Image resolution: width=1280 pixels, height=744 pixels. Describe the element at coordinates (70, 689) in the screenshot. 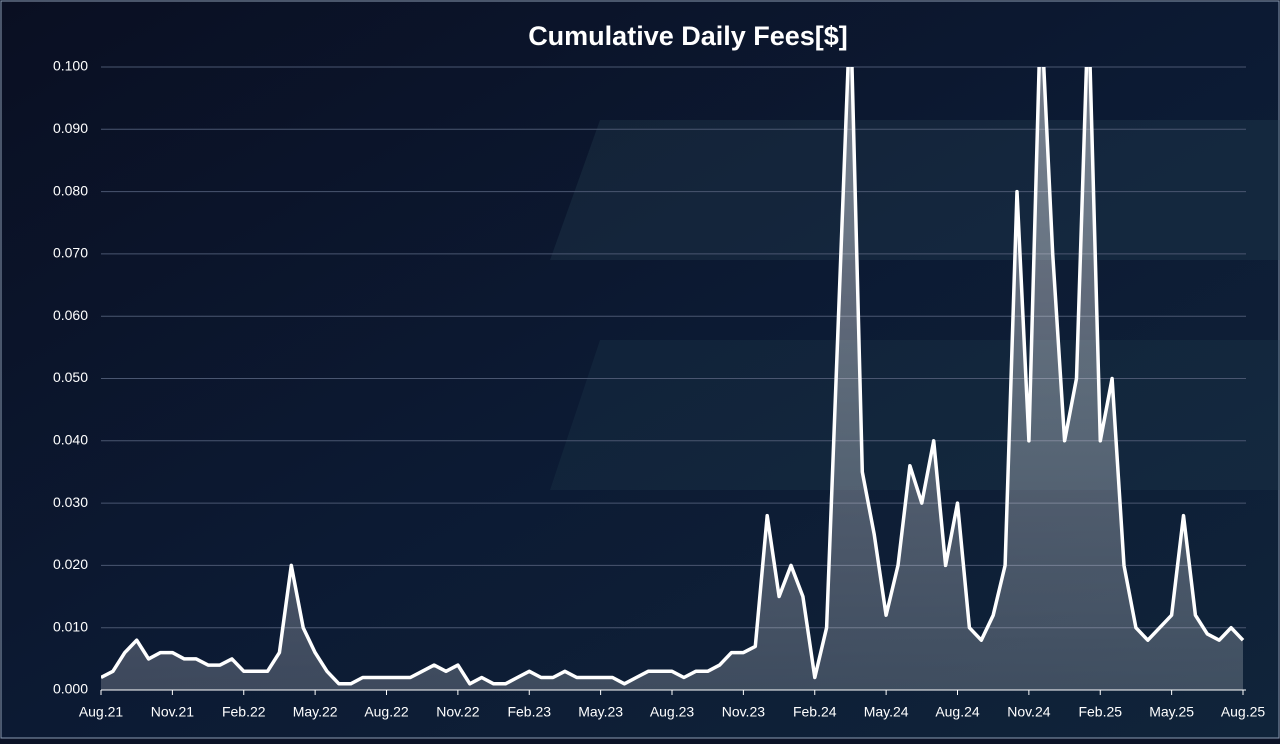

I see `y-tick-label: 0.000` at that location.